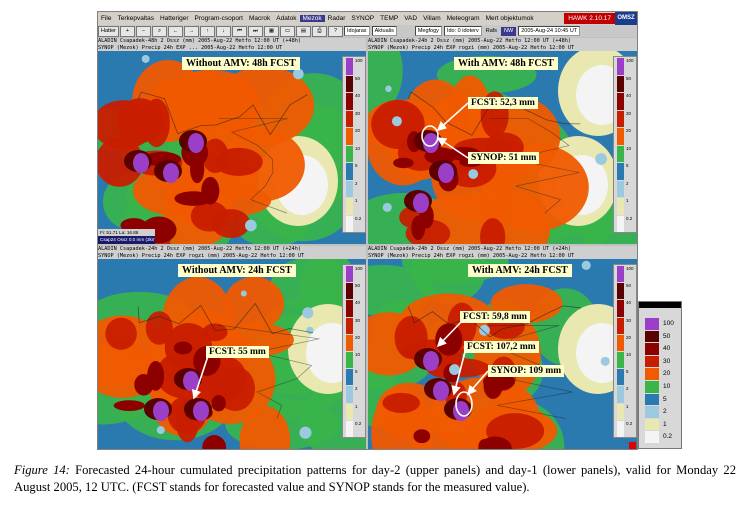 This screenshot has width=751, height=528. What do you see at coordinates (430, 136) in the screenshot?
I see `synop-station-circle` at bounding box center [430, 136].